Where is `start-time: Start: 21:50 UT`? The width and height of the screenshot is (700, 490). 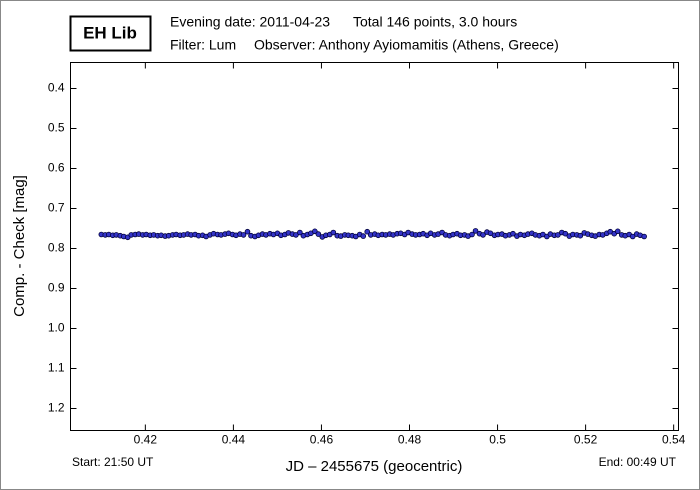 start-time: Start: 21:50 UT is located at coordinates (113, 462).